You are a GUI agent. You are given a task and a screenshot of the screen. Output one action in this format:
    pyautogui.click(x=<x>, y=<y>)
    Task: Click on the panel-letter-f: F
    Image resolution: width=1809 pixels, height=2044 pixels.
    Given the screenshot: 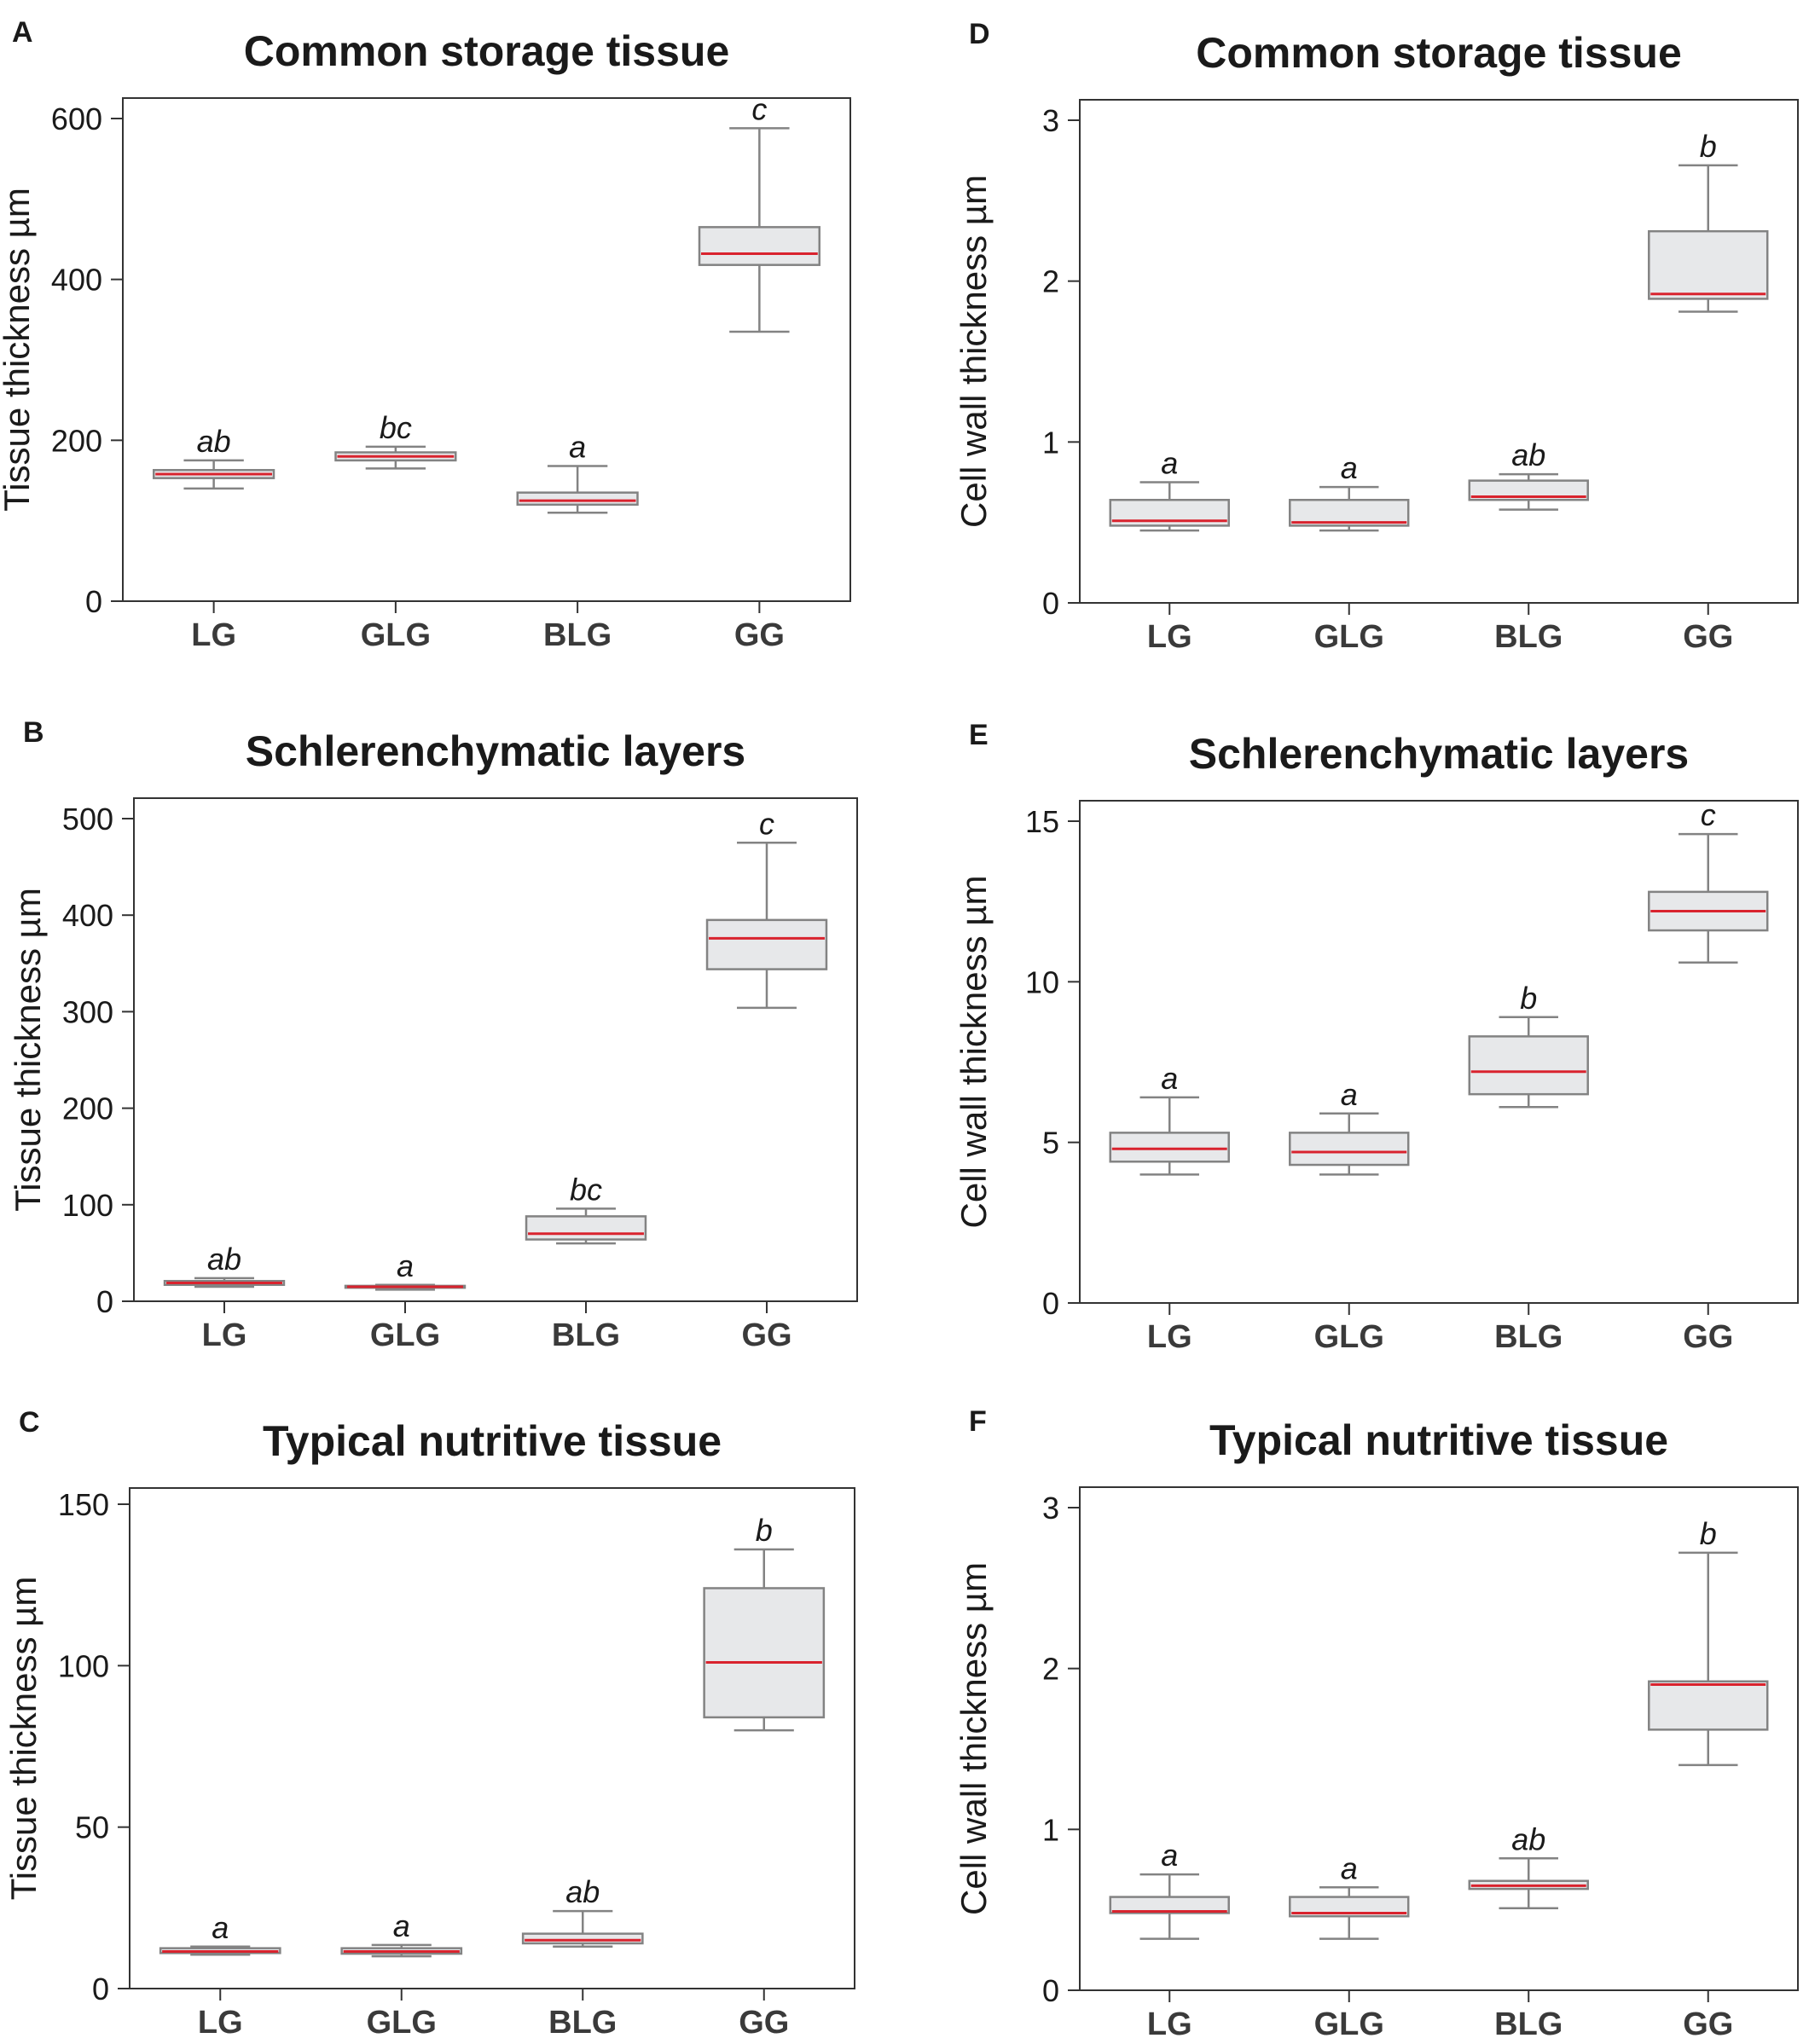 What is the action you would take?
    pyautogui.click(x=978, y=1421)
    